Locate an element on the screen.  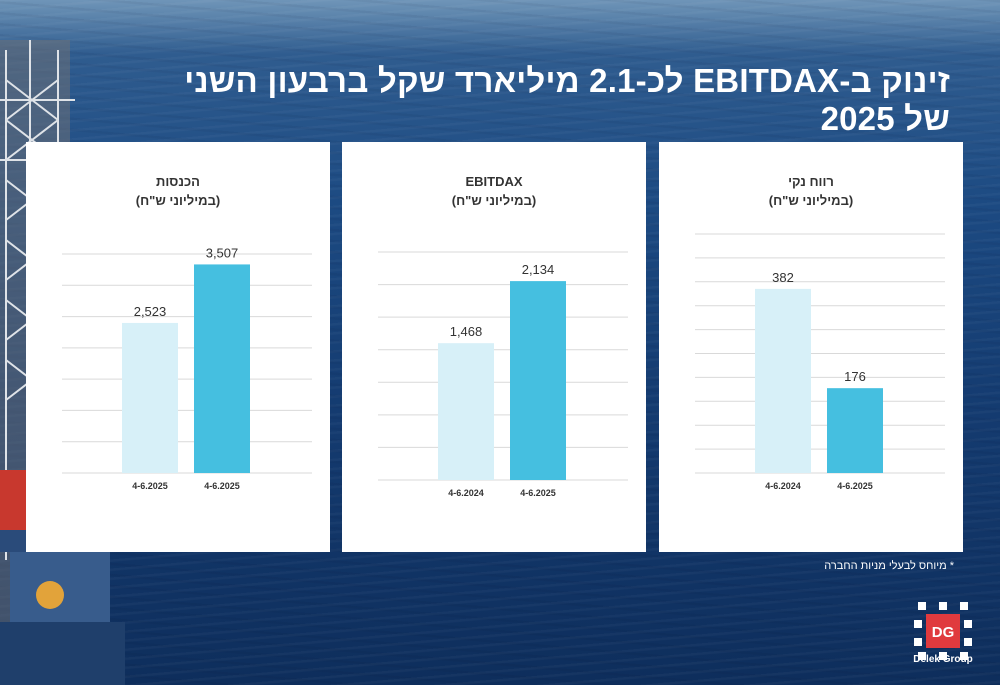
data-label: 1,468 is located at coordinates (466, 331).